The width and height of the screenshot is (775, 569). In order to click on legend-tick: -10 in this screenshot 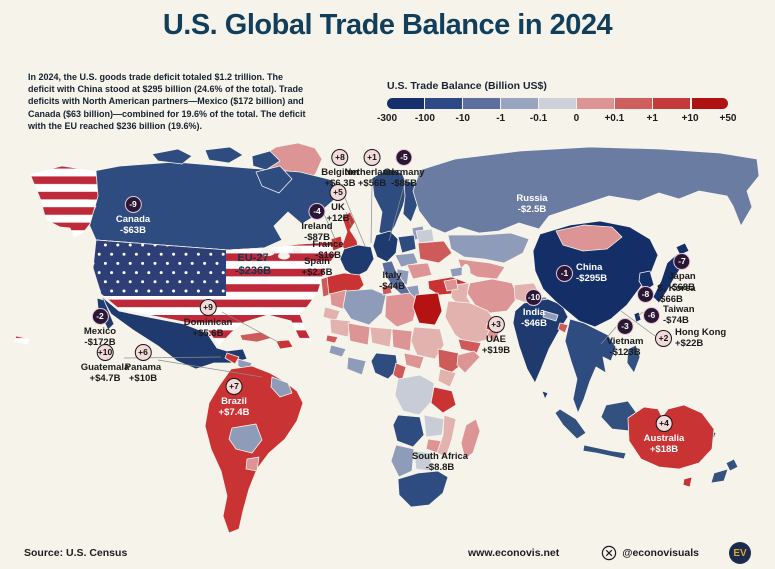, I will do `click(462, 118)`.